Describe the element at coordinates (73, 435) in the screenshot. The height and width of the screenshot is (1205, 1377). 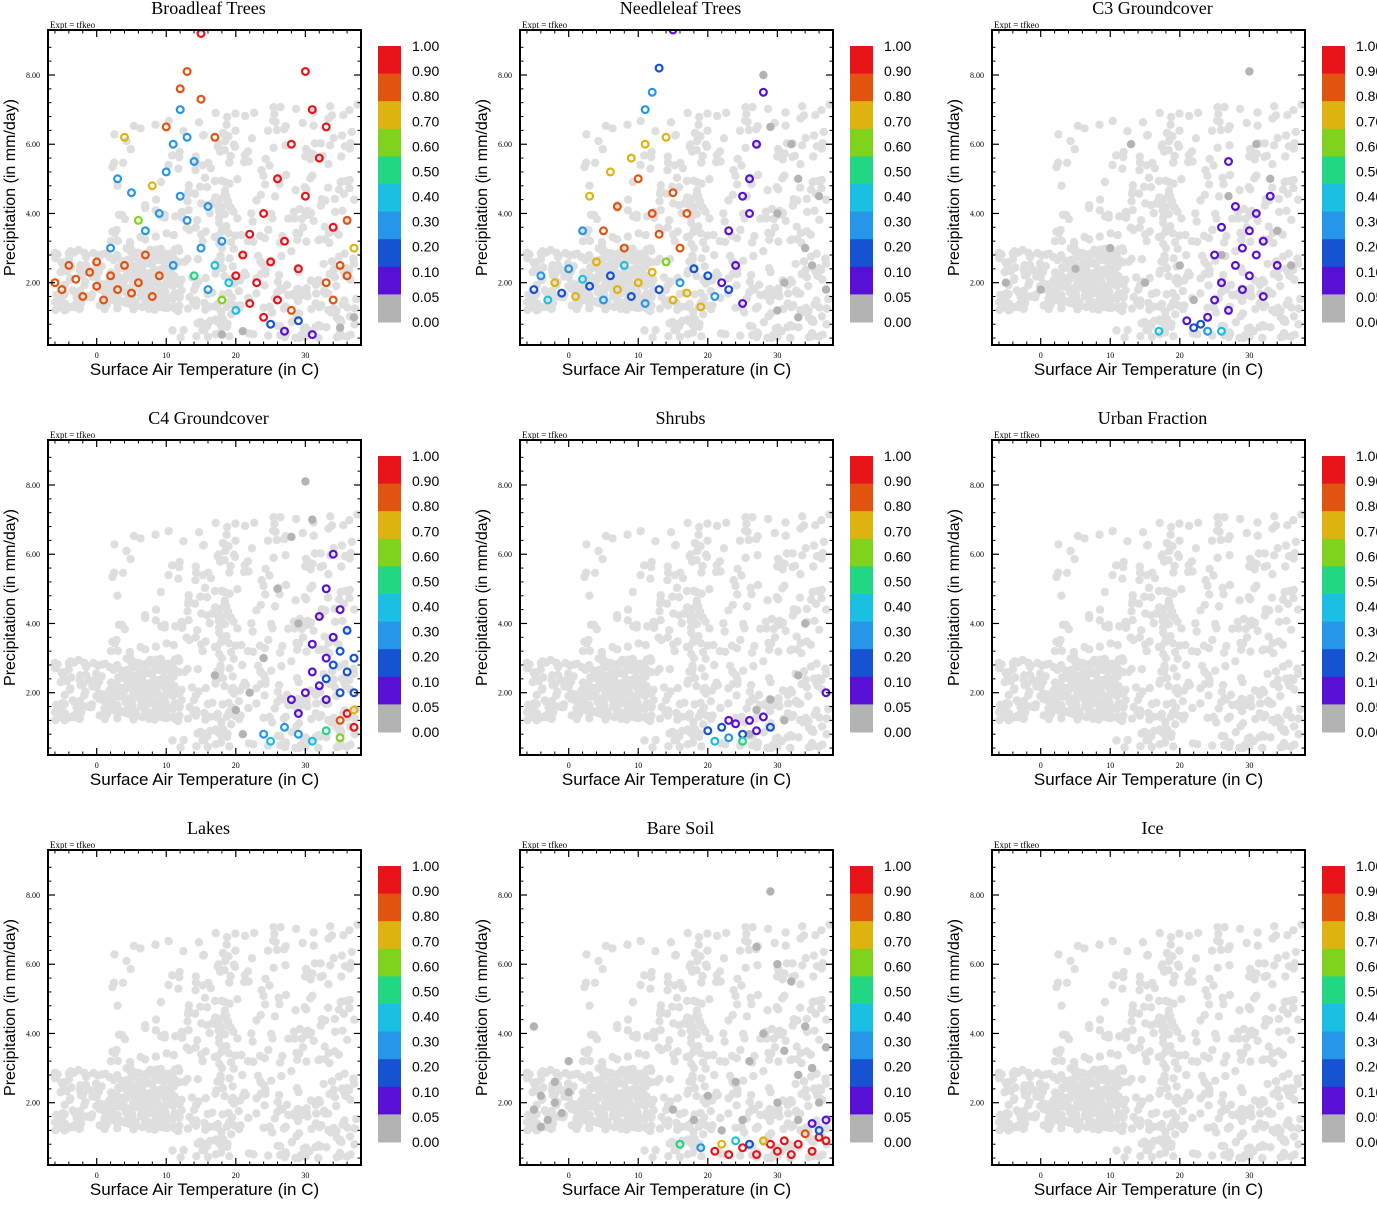
I see `expt-label: Expt = tfkeo` at that location.